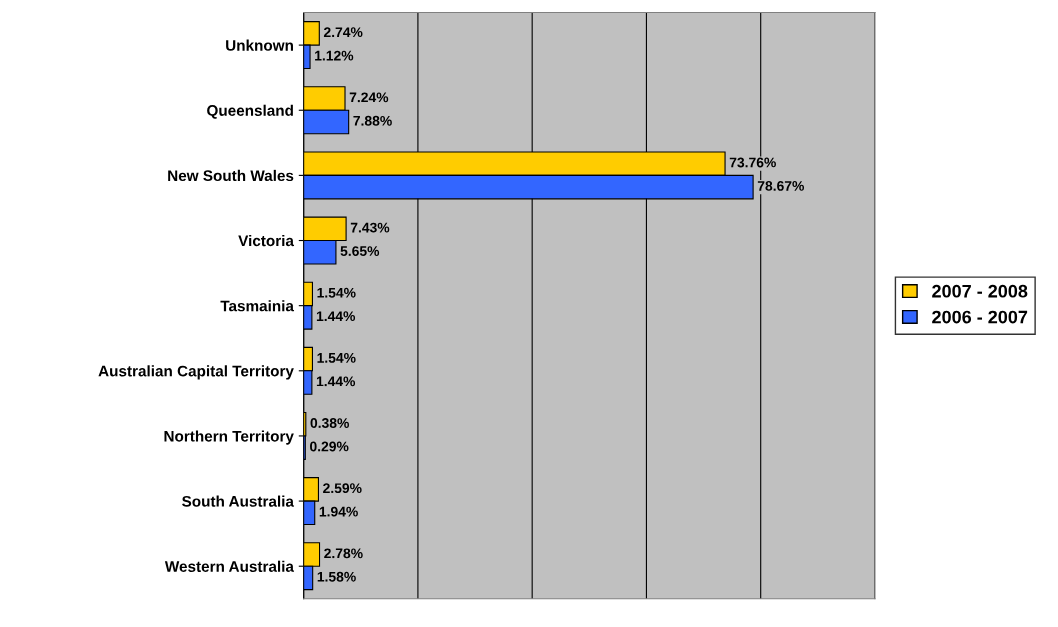 The image size is (1058, 627). I want to click on y-tick-label: Unknown, so click(259, 45).